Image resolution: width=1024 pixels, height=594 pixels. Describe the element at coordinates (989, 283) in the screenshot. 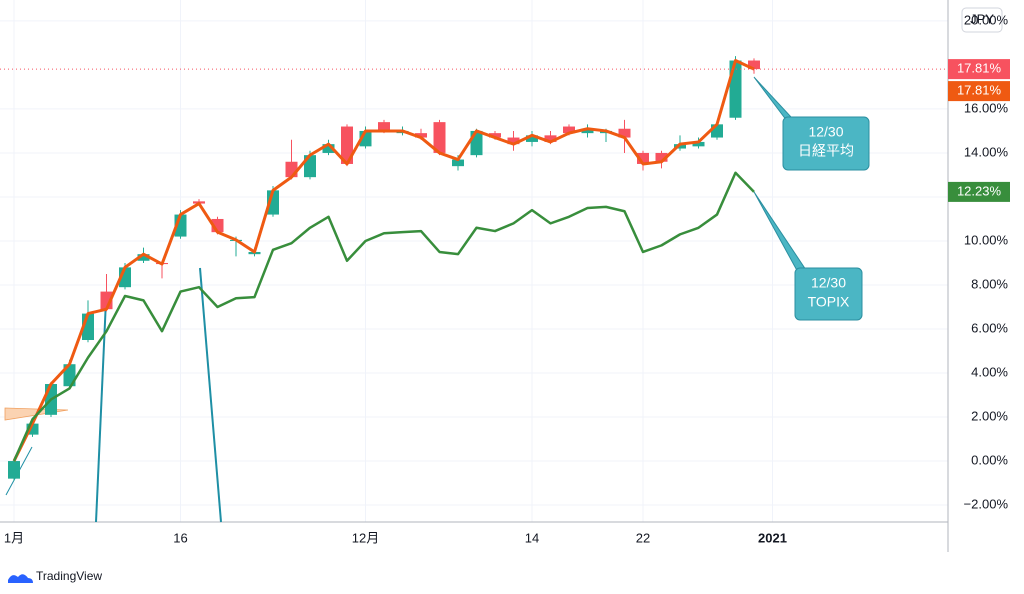

I see `y-tick-label: 8.00%` at that location.